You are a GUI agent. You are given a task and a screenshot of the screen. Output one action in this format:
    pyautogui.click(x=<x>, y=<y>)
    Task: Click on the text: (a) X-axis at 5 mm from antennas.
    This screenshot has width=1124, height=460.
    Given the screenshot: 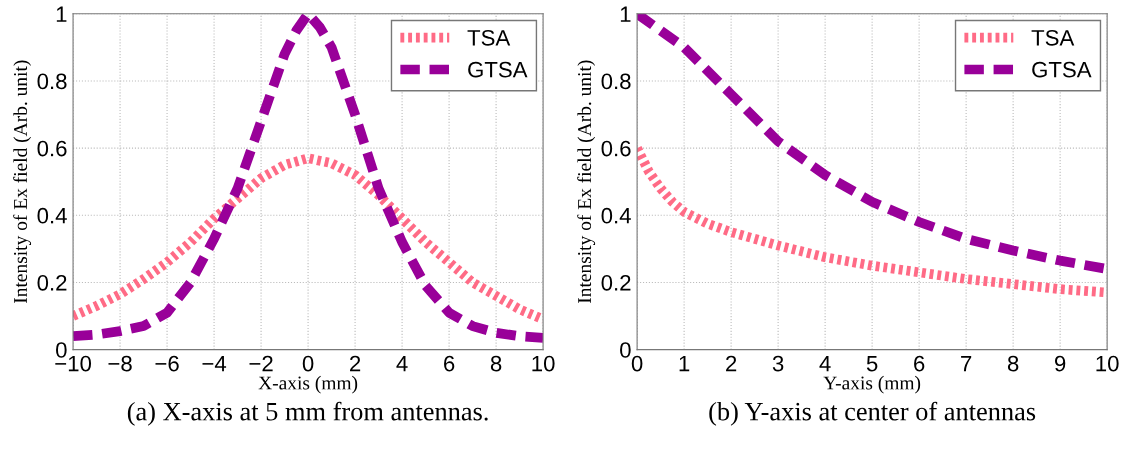 What is the action you would take?
    pyautogui.click(x=307, y=413)
    